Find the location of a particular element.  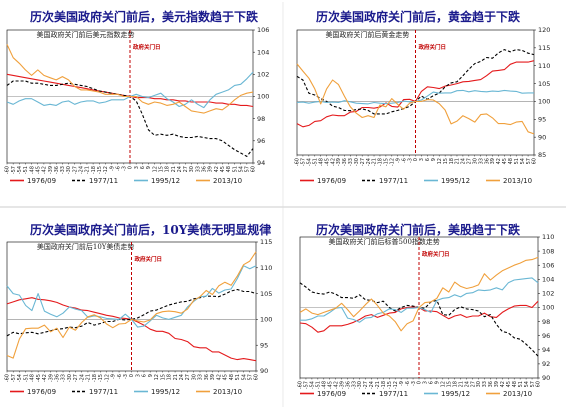

shutdown-day-label: 政府关门日 is located at coordinates (436, 254).